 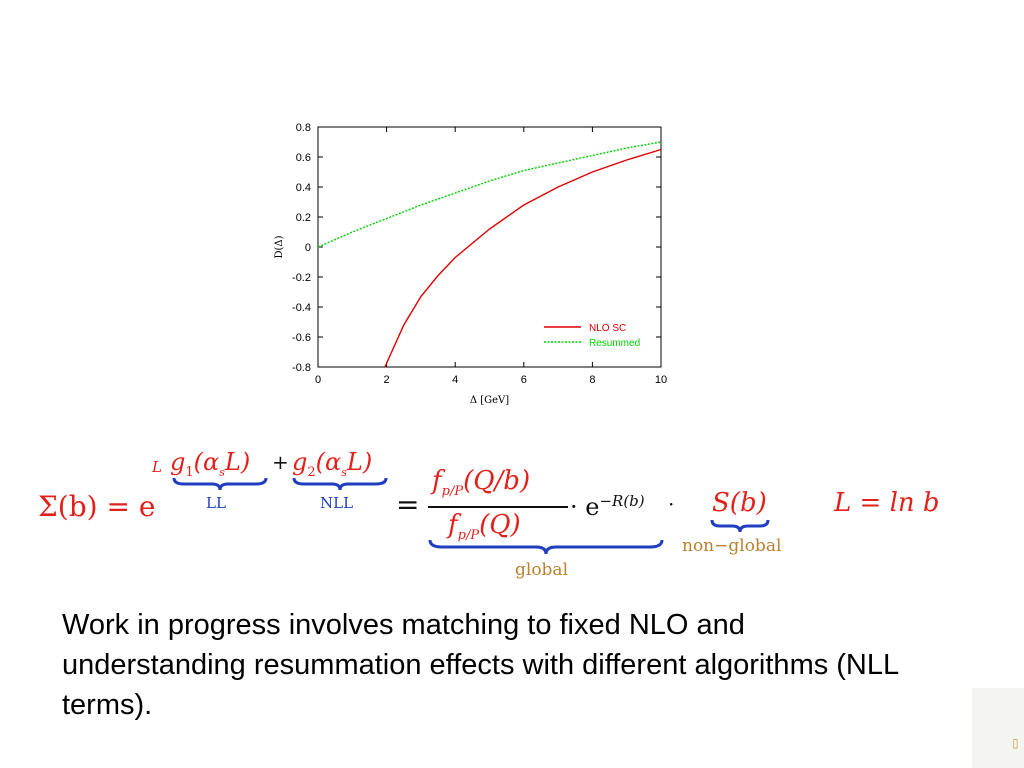 I want to click on ll-label: LL, so click(x=216, y=503).